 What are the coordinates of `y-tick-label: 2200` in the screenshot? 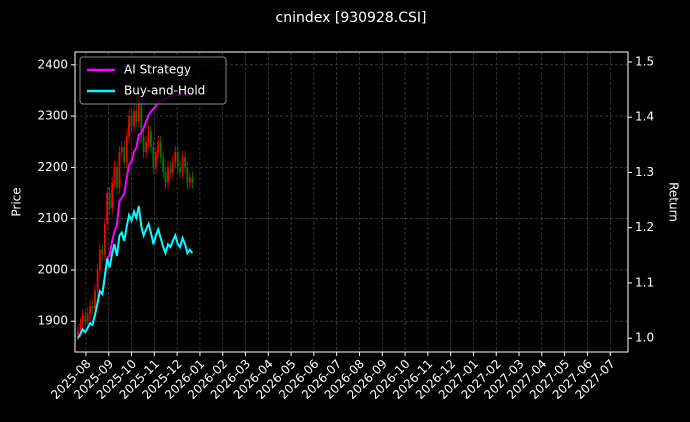 It's located at (52, 167).